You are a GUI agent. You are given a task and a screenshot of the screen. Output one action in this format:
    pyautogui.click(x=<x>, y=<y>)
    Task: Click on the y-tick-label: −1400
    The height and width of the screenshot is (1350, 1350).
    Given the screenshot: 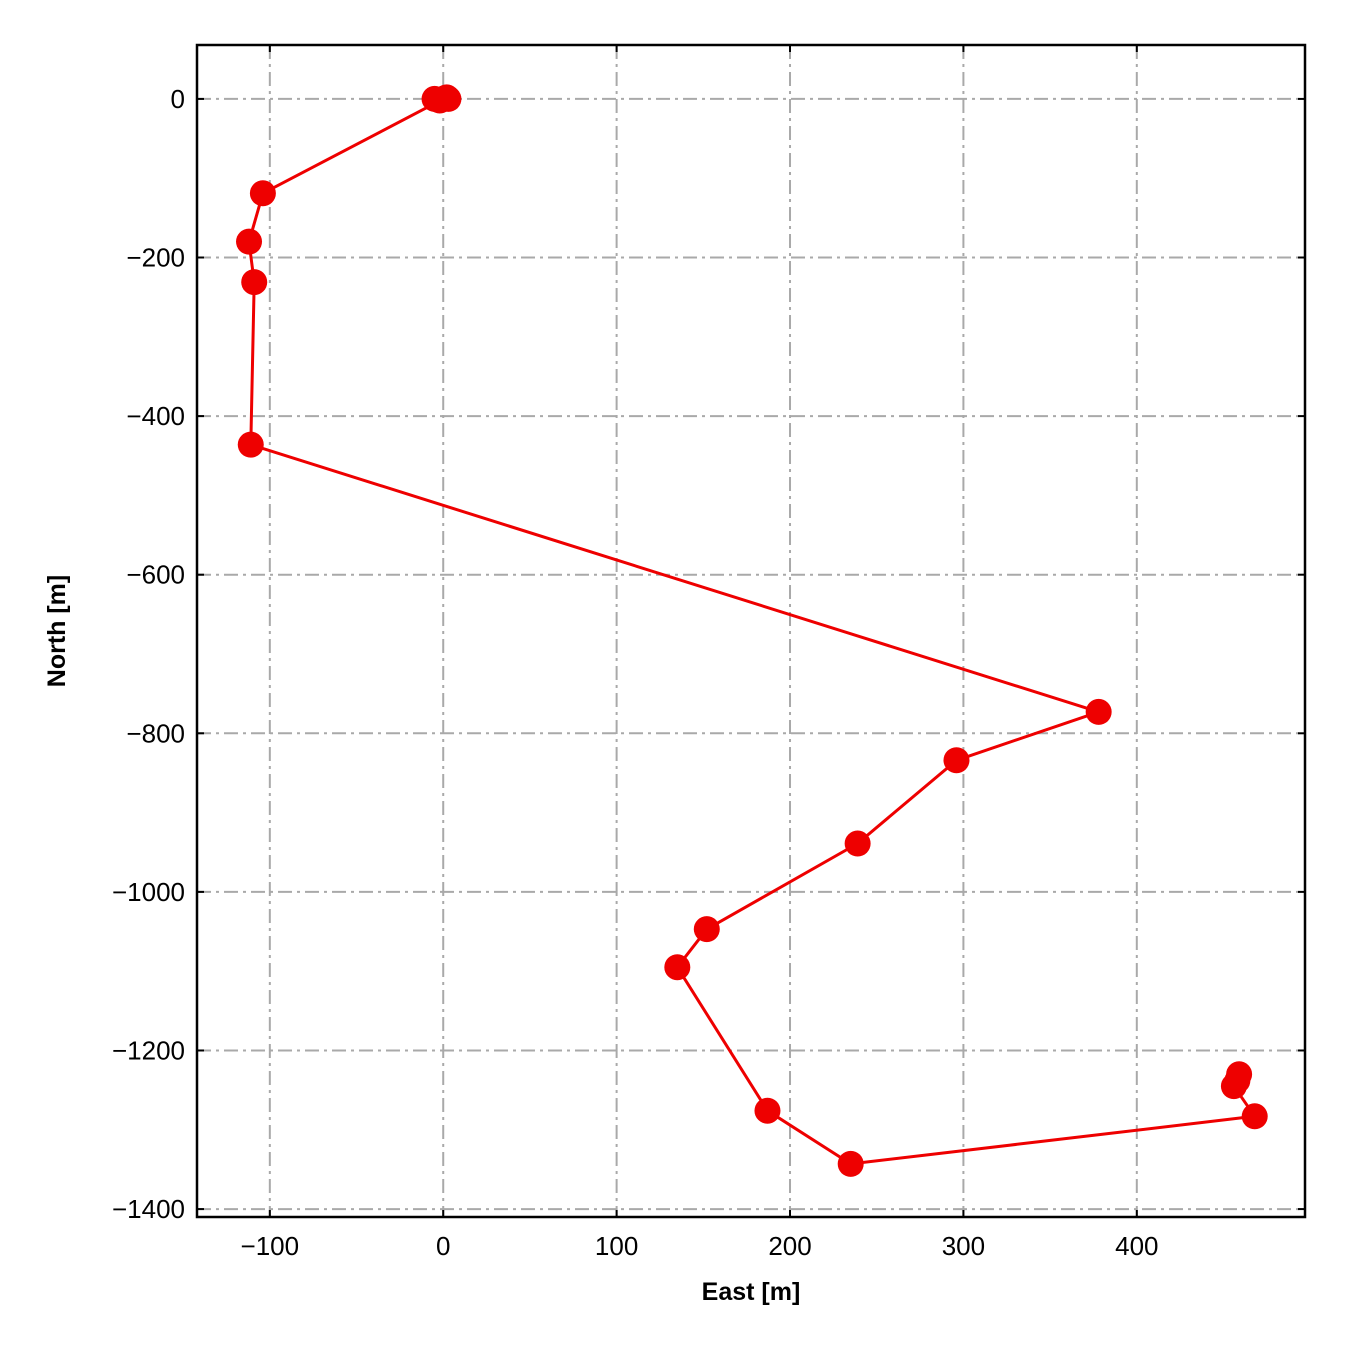 What is the action you would take?
    pyautogui.click(x=148, y=1209)
    